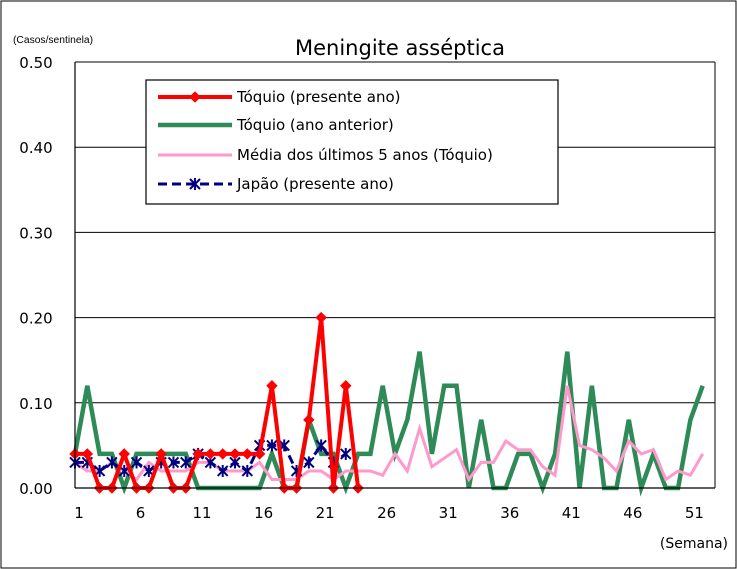 Image resolution: width=737 pixels, height=569 pixels. What do you see at coordinates (694, 513) in the screenshot?
I see `x-tick-label: 51` at bounding box center [694, 513].